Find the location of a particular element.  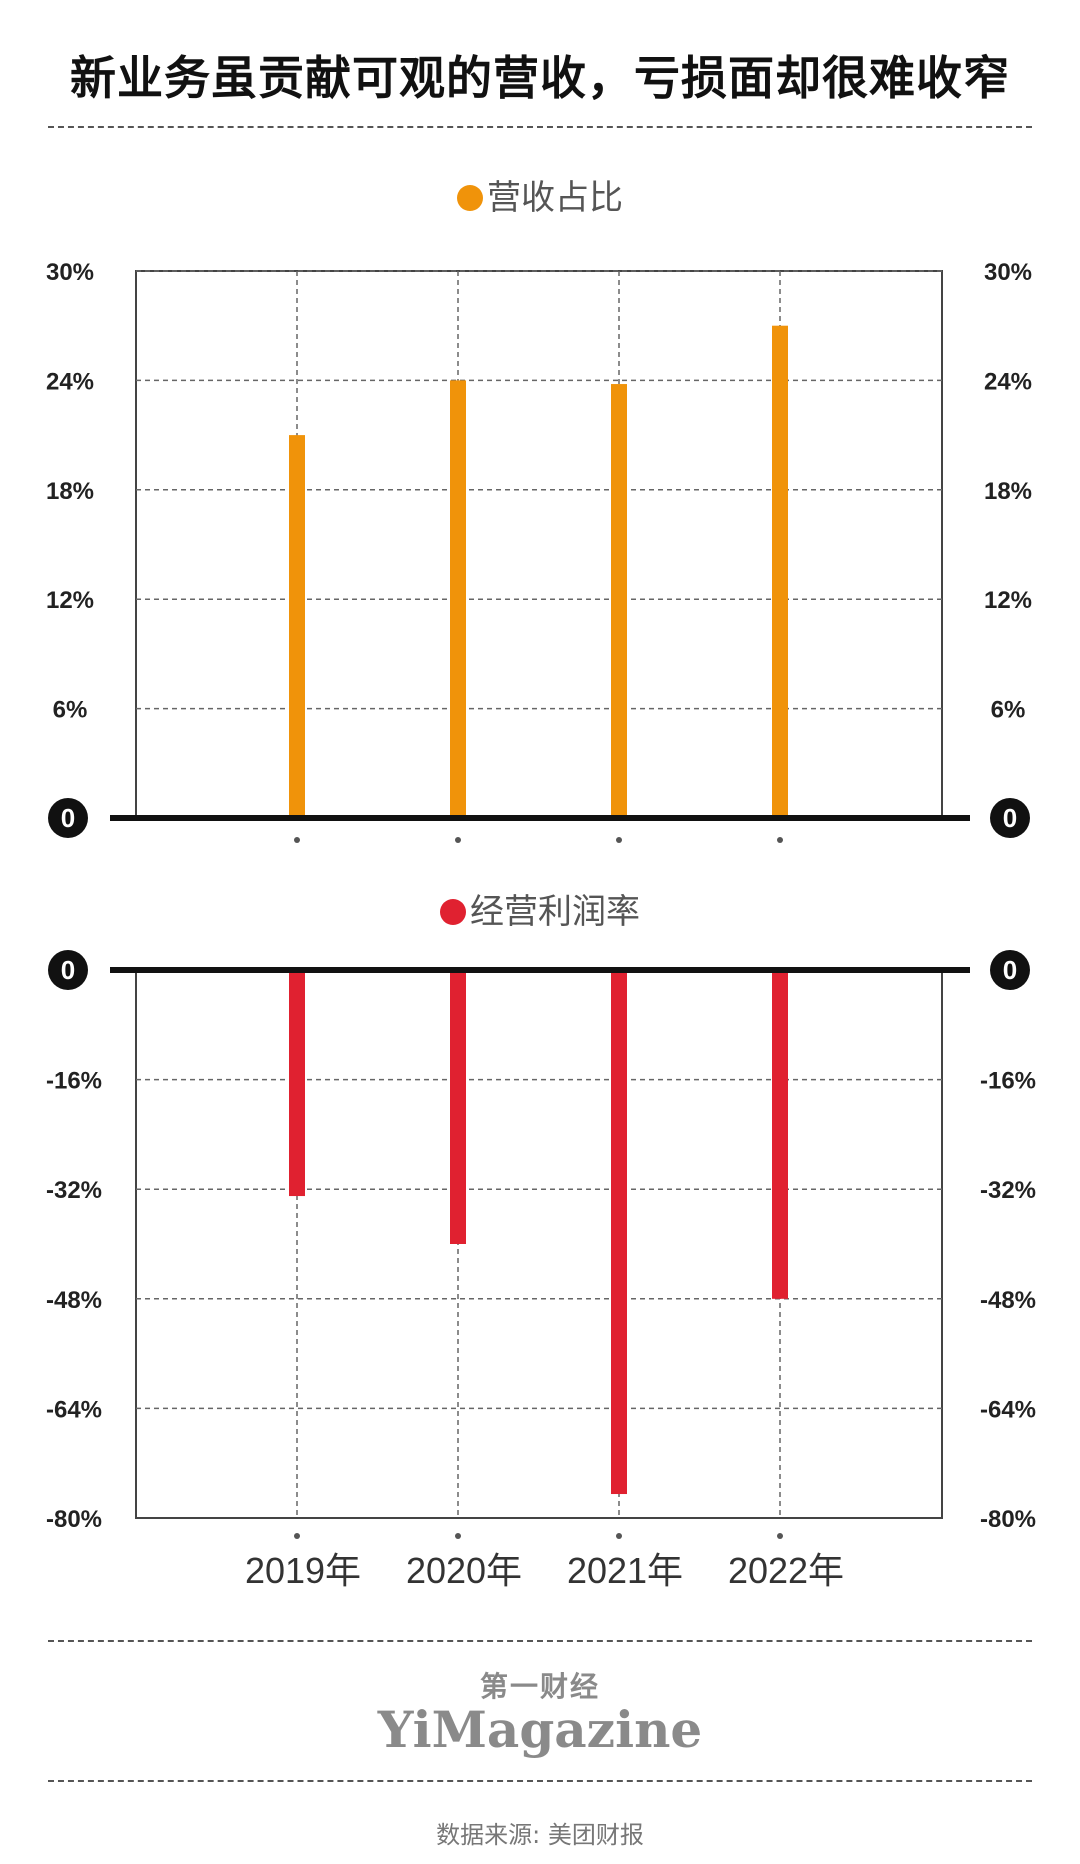

data-source: 数据来源: 美团财报 is located at coordinates (540, 1835).